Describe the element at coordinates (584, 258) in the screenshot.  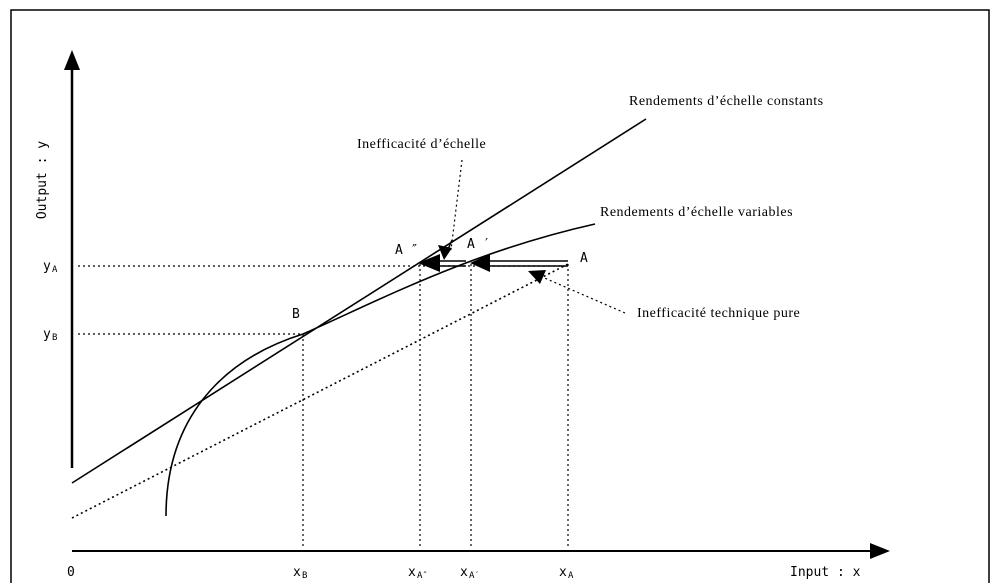
I see `point-a-label: A` at that location.